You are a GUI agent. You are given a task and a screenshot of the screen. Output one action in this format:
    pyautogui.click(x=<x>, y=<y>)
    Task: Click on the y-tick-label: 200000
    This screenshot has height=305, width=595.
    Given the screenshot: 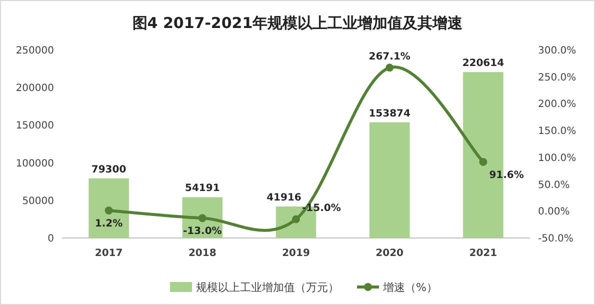 What is the action you would take?
    pyautogui.click(x=35, y=88)
    